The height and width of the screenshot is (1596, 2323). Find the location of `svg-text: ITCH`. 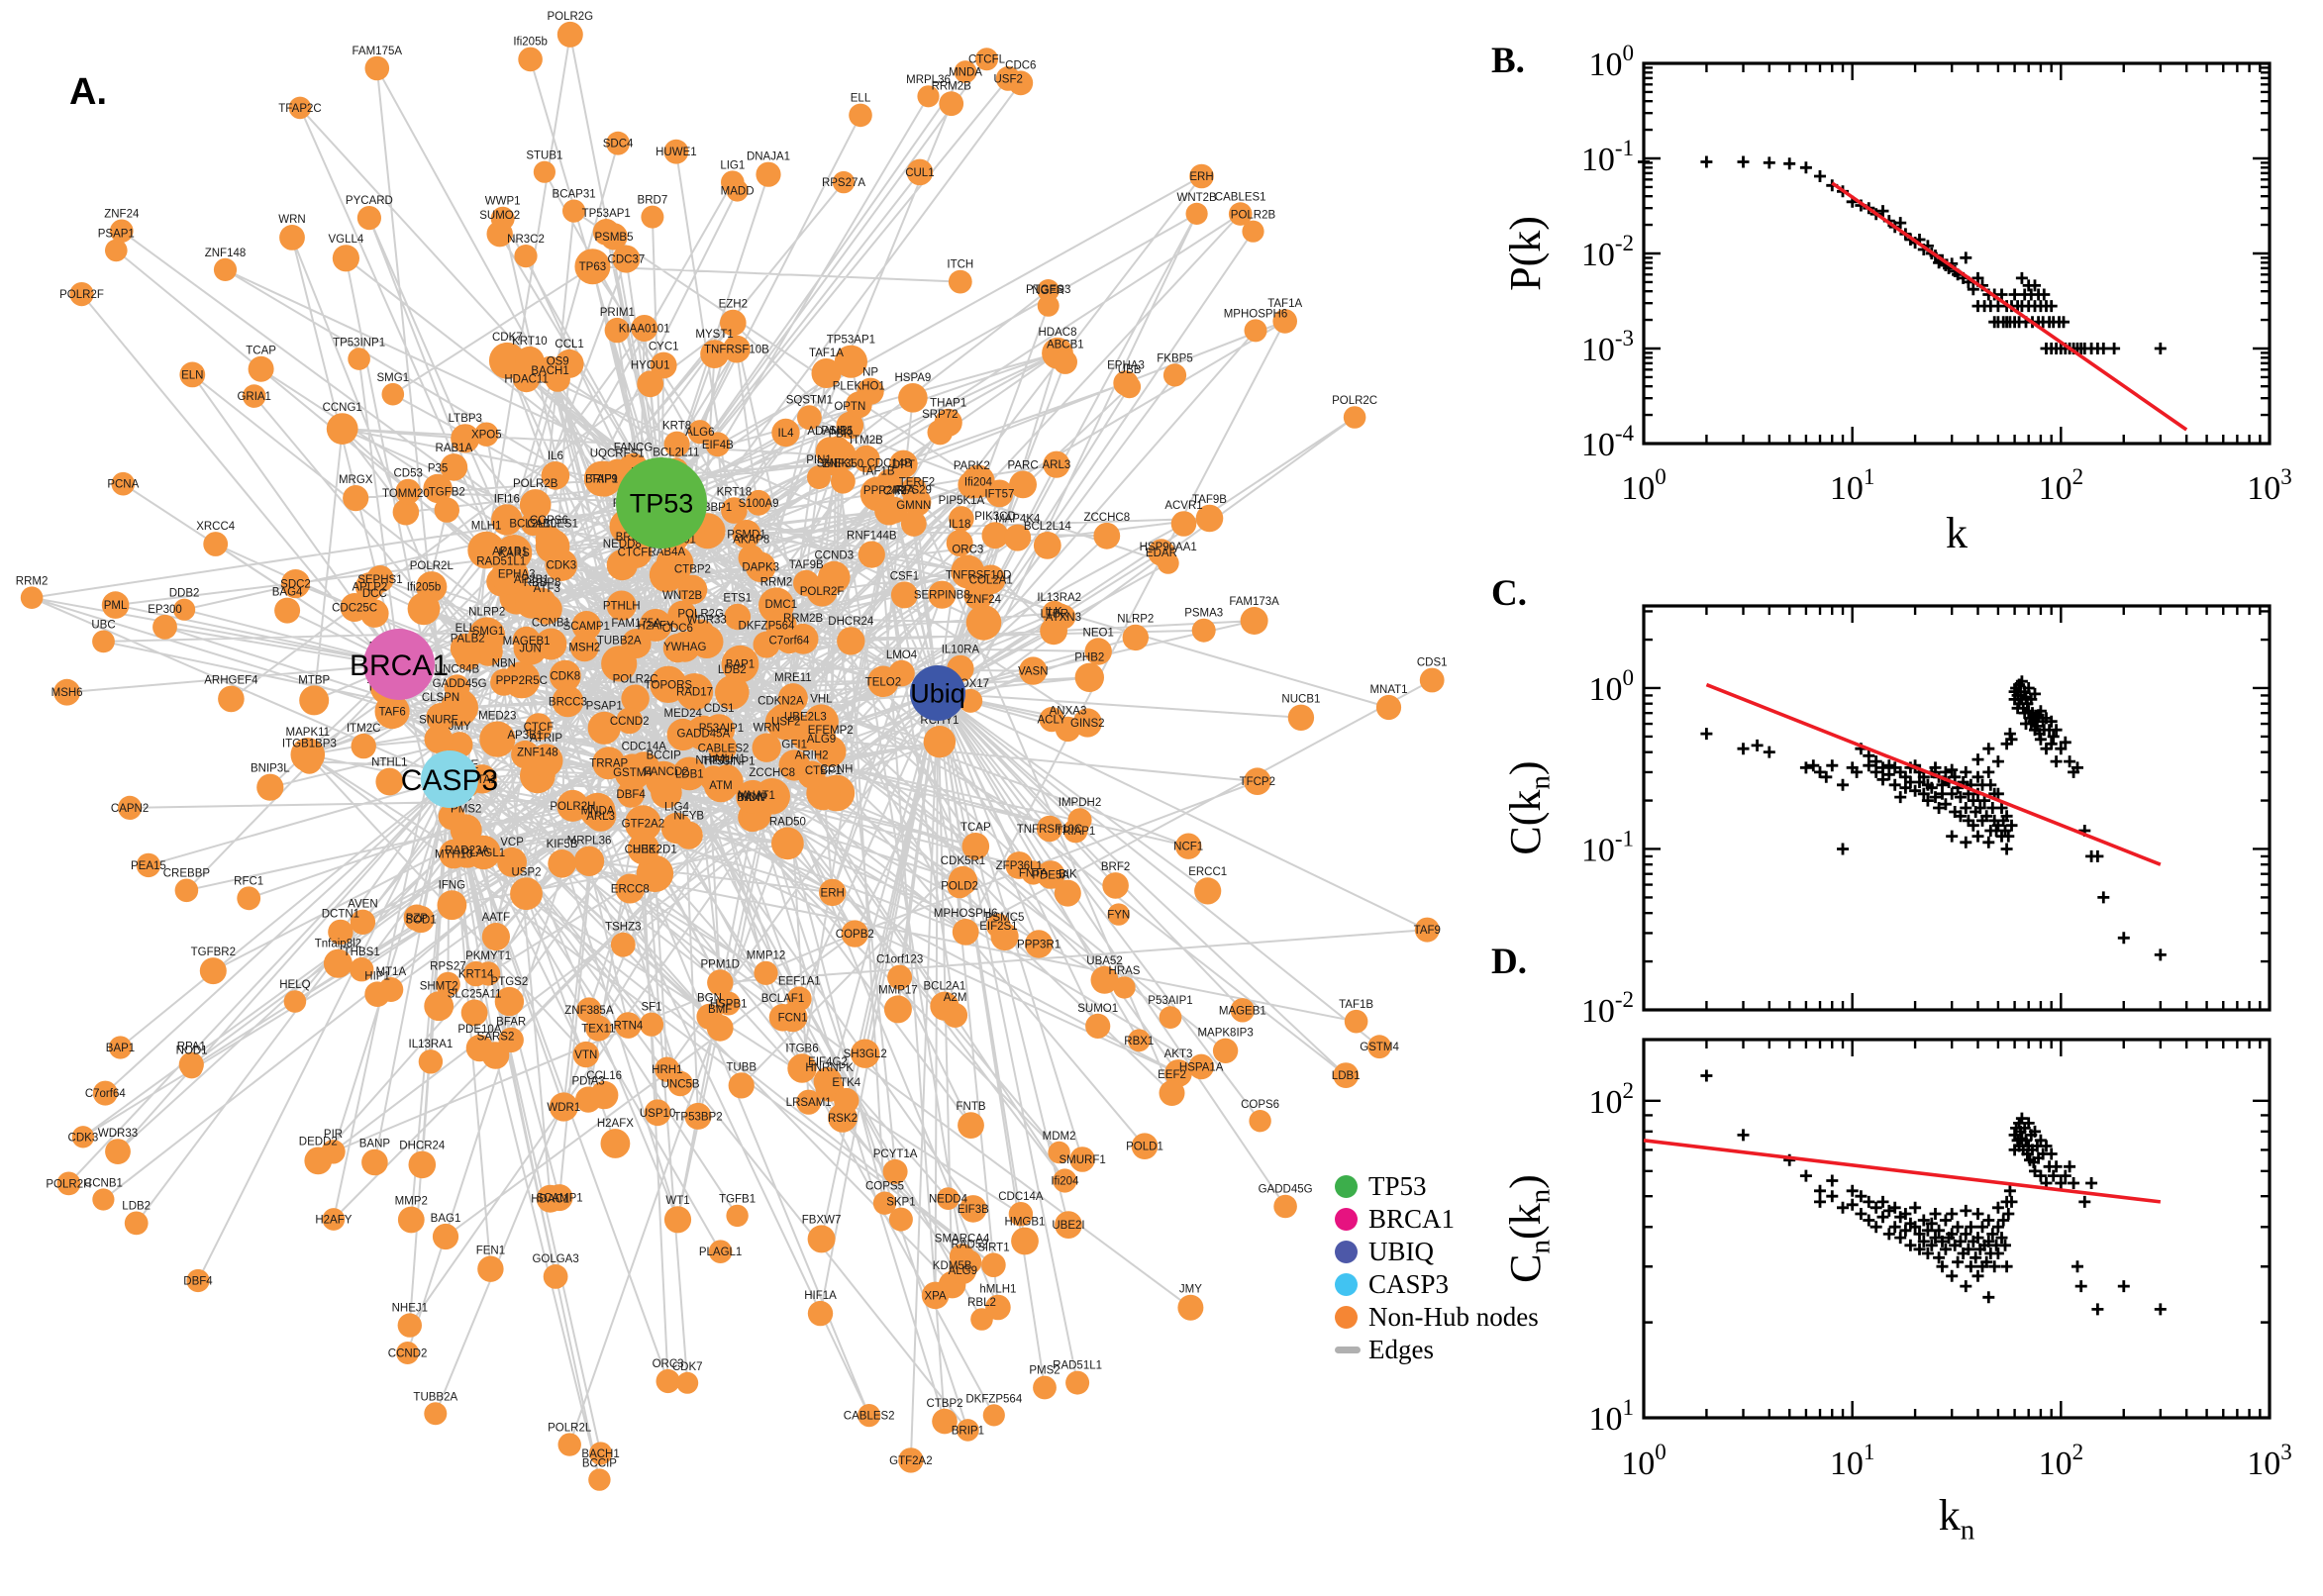

svg-text: ITCH is located at coordinates (960, 265).